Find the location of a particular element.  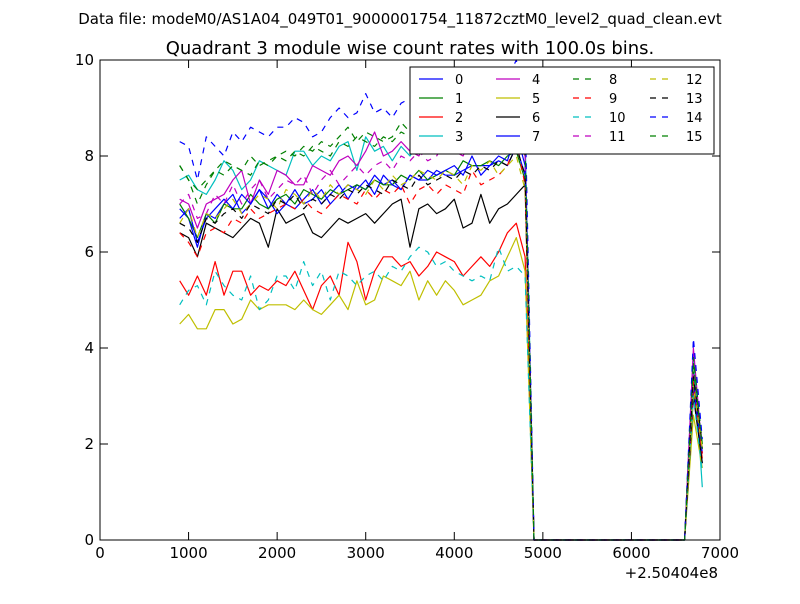

legend-label: 3 is located at coordinates (459, 137).